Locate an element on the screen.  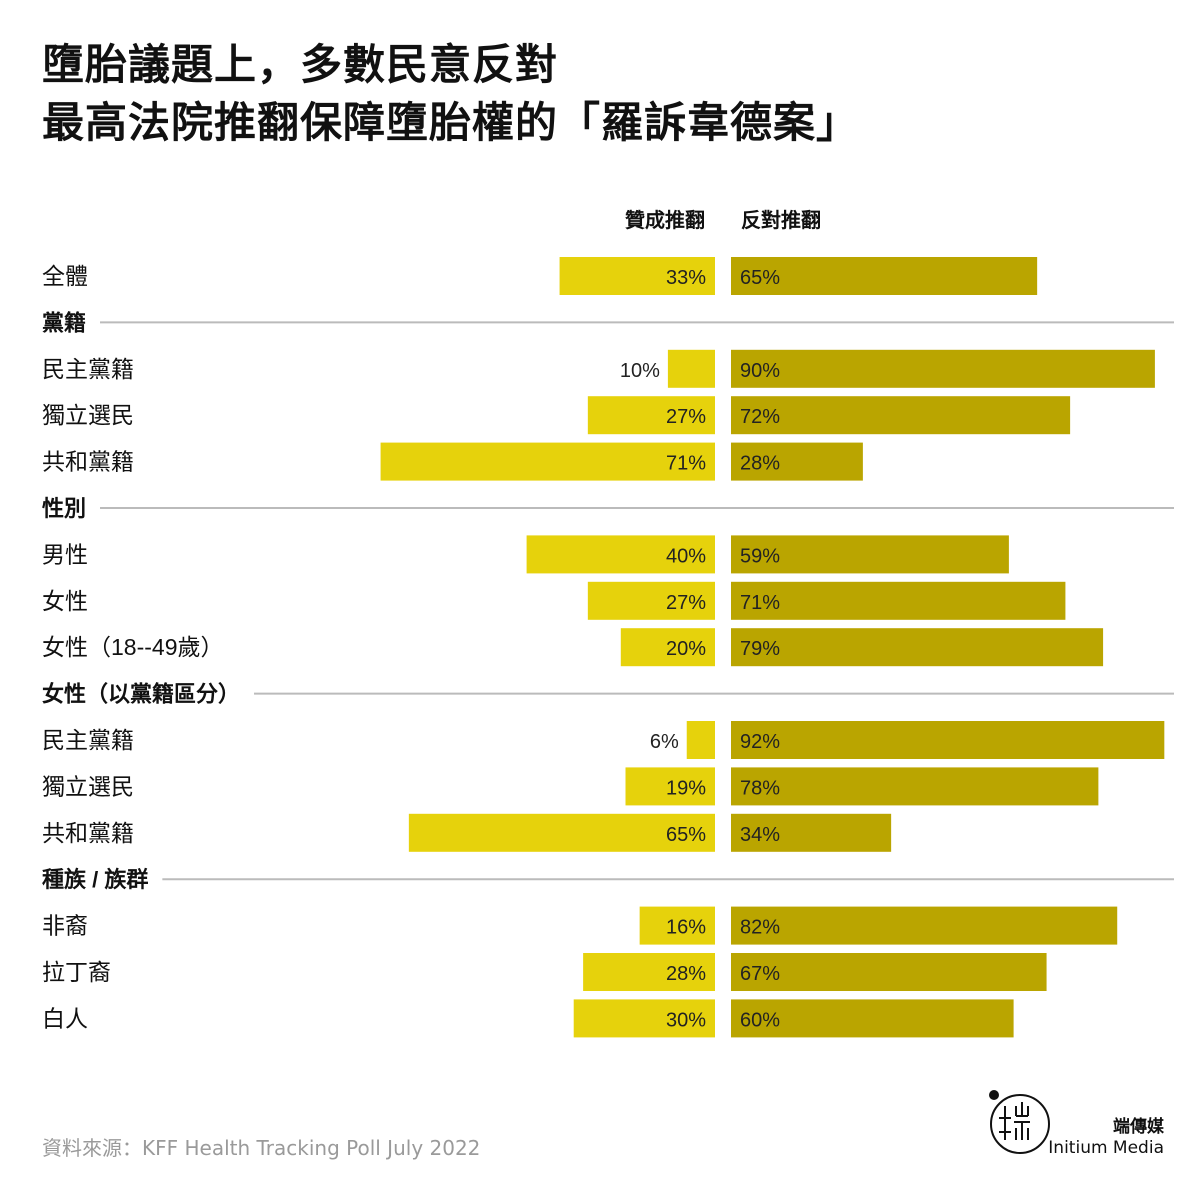
row-label: 女性 is located at coordinates (65, 601).